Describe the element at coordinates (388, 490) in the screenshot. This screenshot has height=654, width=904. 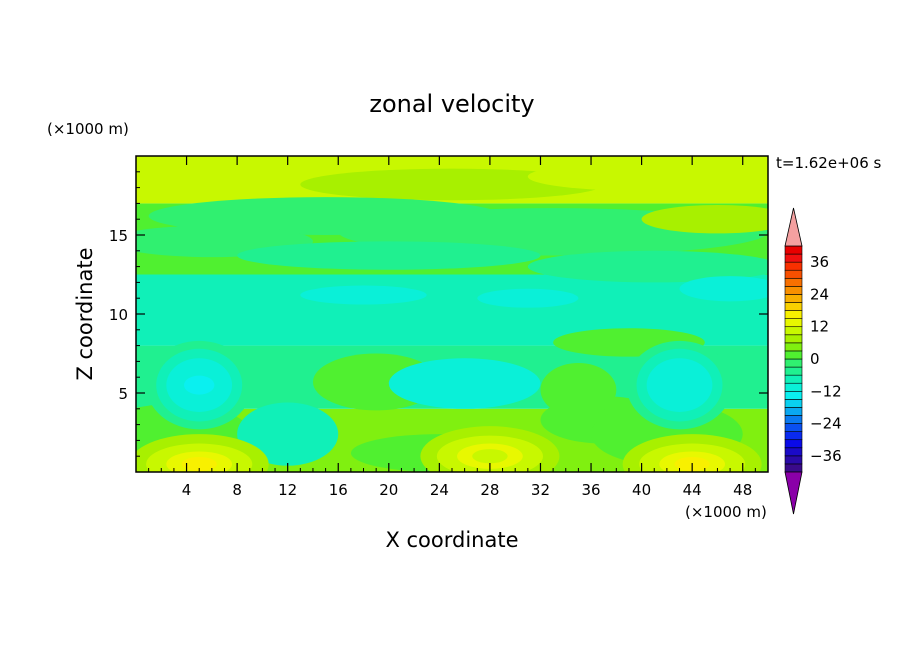
I see `x-tick-label: 20` at that location.